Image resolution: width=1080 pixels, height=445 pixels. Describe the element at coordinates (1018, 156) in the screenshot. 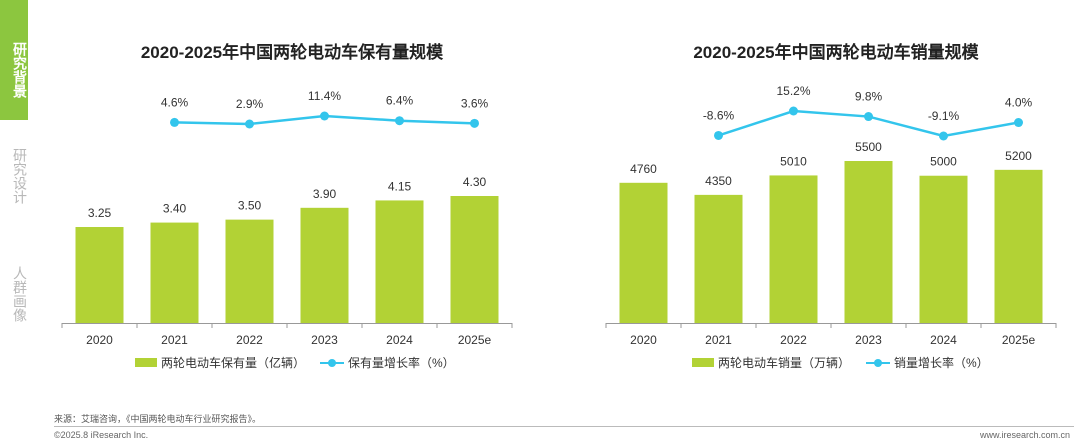

I see `bar-label-2025e: 5200` at that location.